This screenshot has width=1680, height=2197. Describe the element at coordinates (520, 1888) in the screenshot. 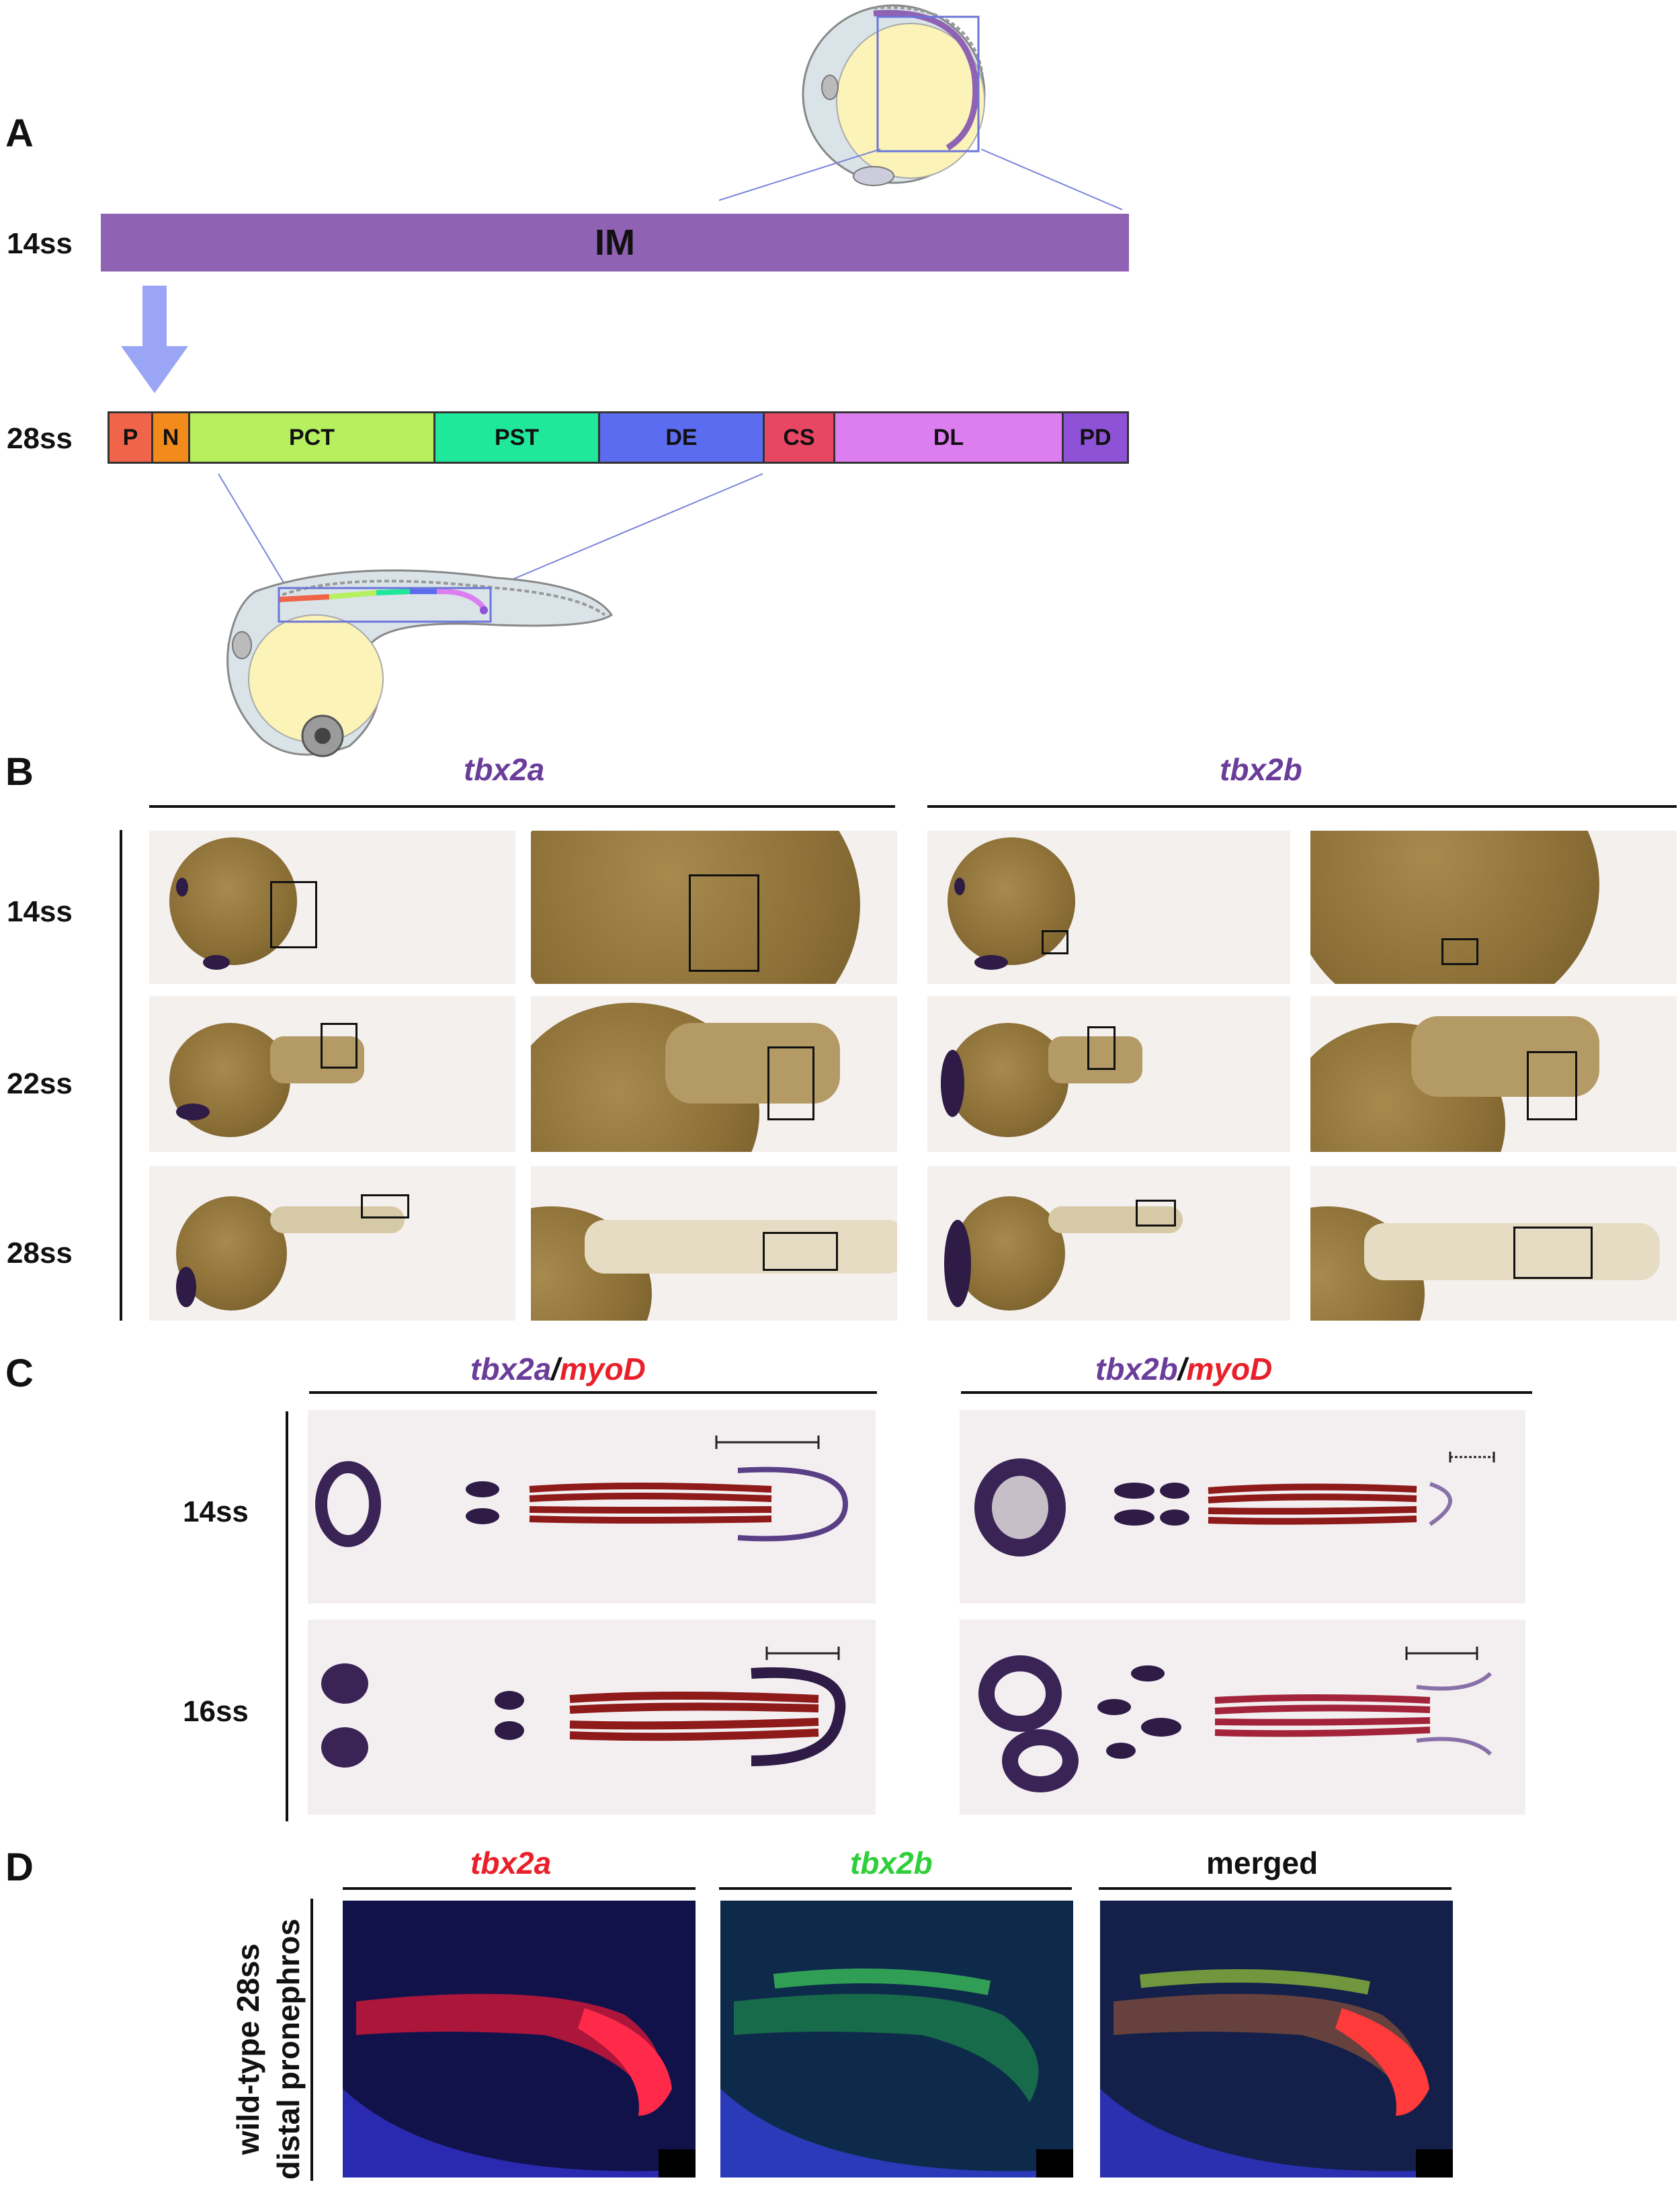

I see `panel-d-rule-red` at that location.